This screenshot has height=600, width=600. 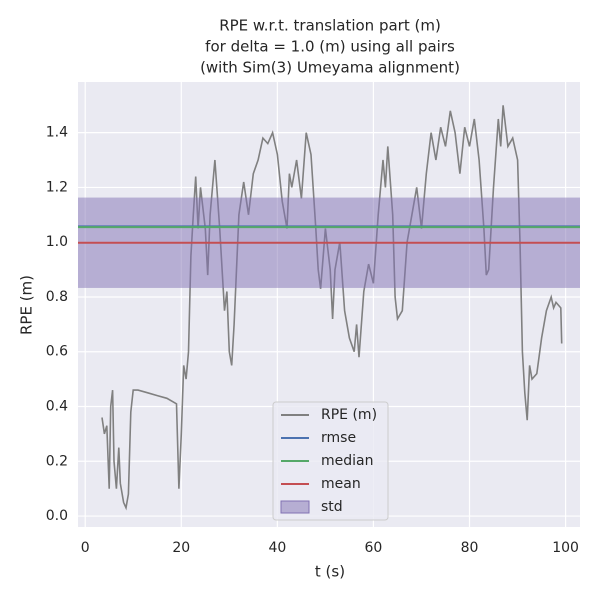 I want to click on chart-title: for delta = 1.0 (m) using all pairs, so click(x=330, y=47).